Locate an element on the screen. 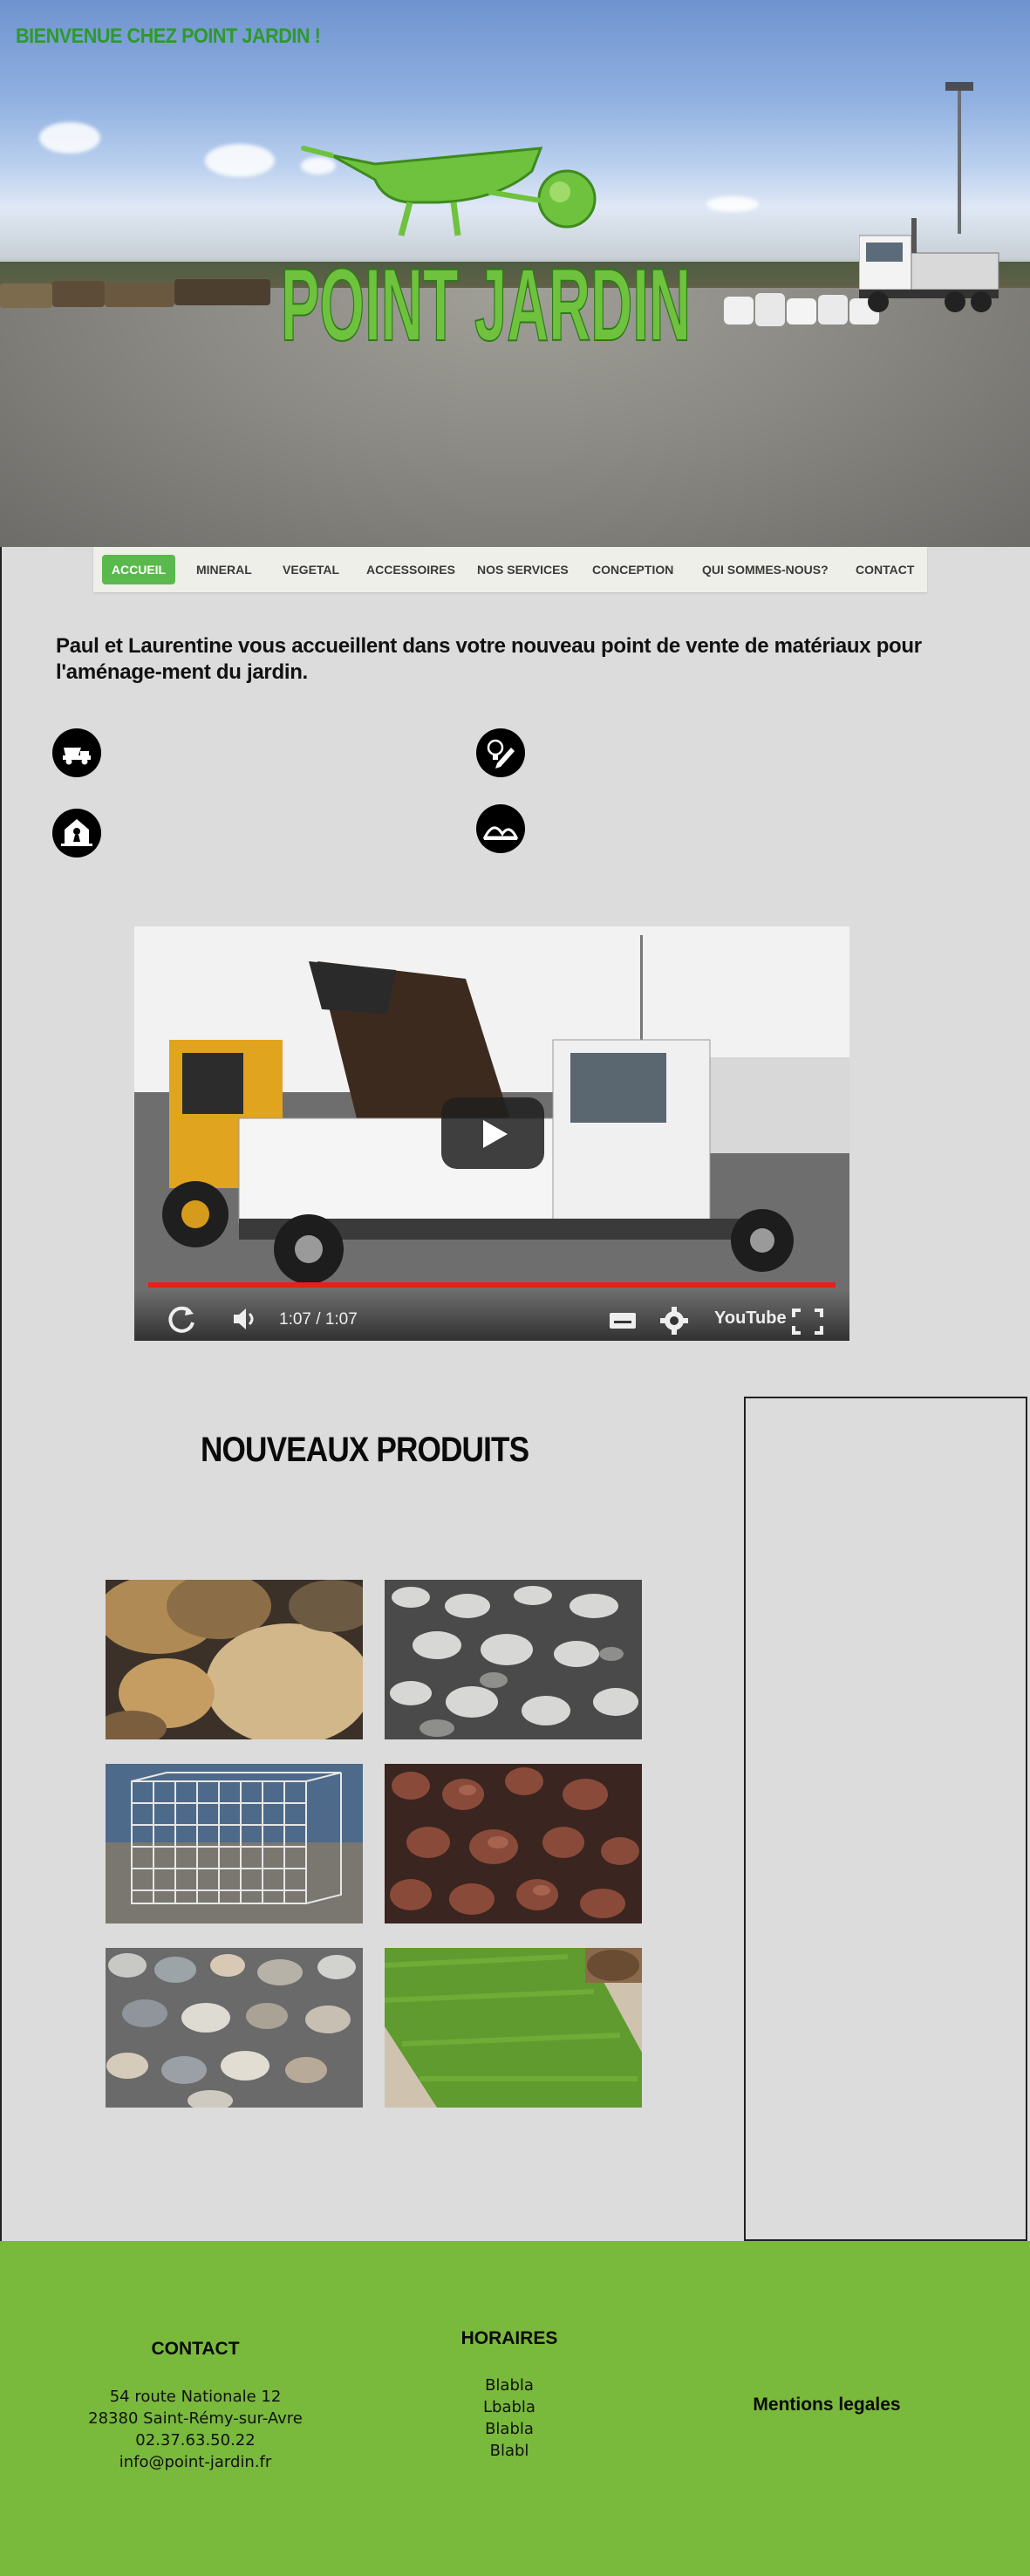  nav-item-qui-sommes-nous: QUI SOMMES-NOUS? is located at coordinates (765, 570).